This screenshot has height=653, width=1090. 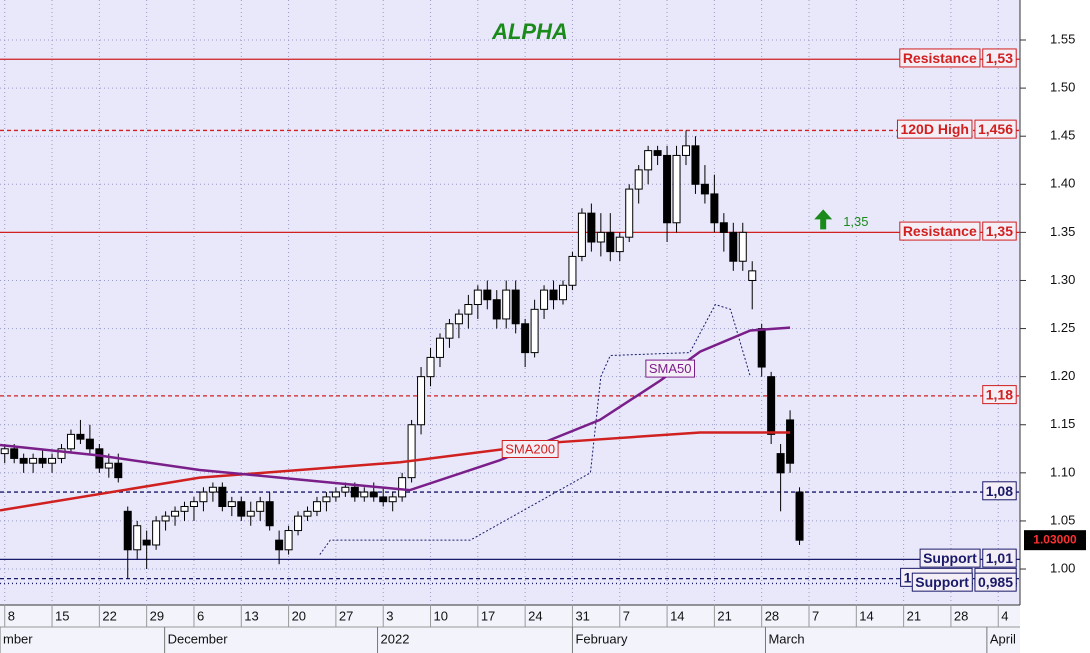 I want to click on y-tick-label: 1.30, so click(x=1062, y=279).